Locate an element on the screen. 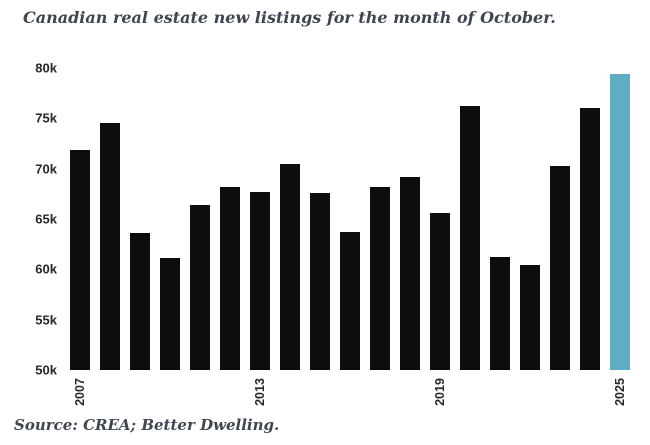  bar-2017 is located at coordinates (380, 278).